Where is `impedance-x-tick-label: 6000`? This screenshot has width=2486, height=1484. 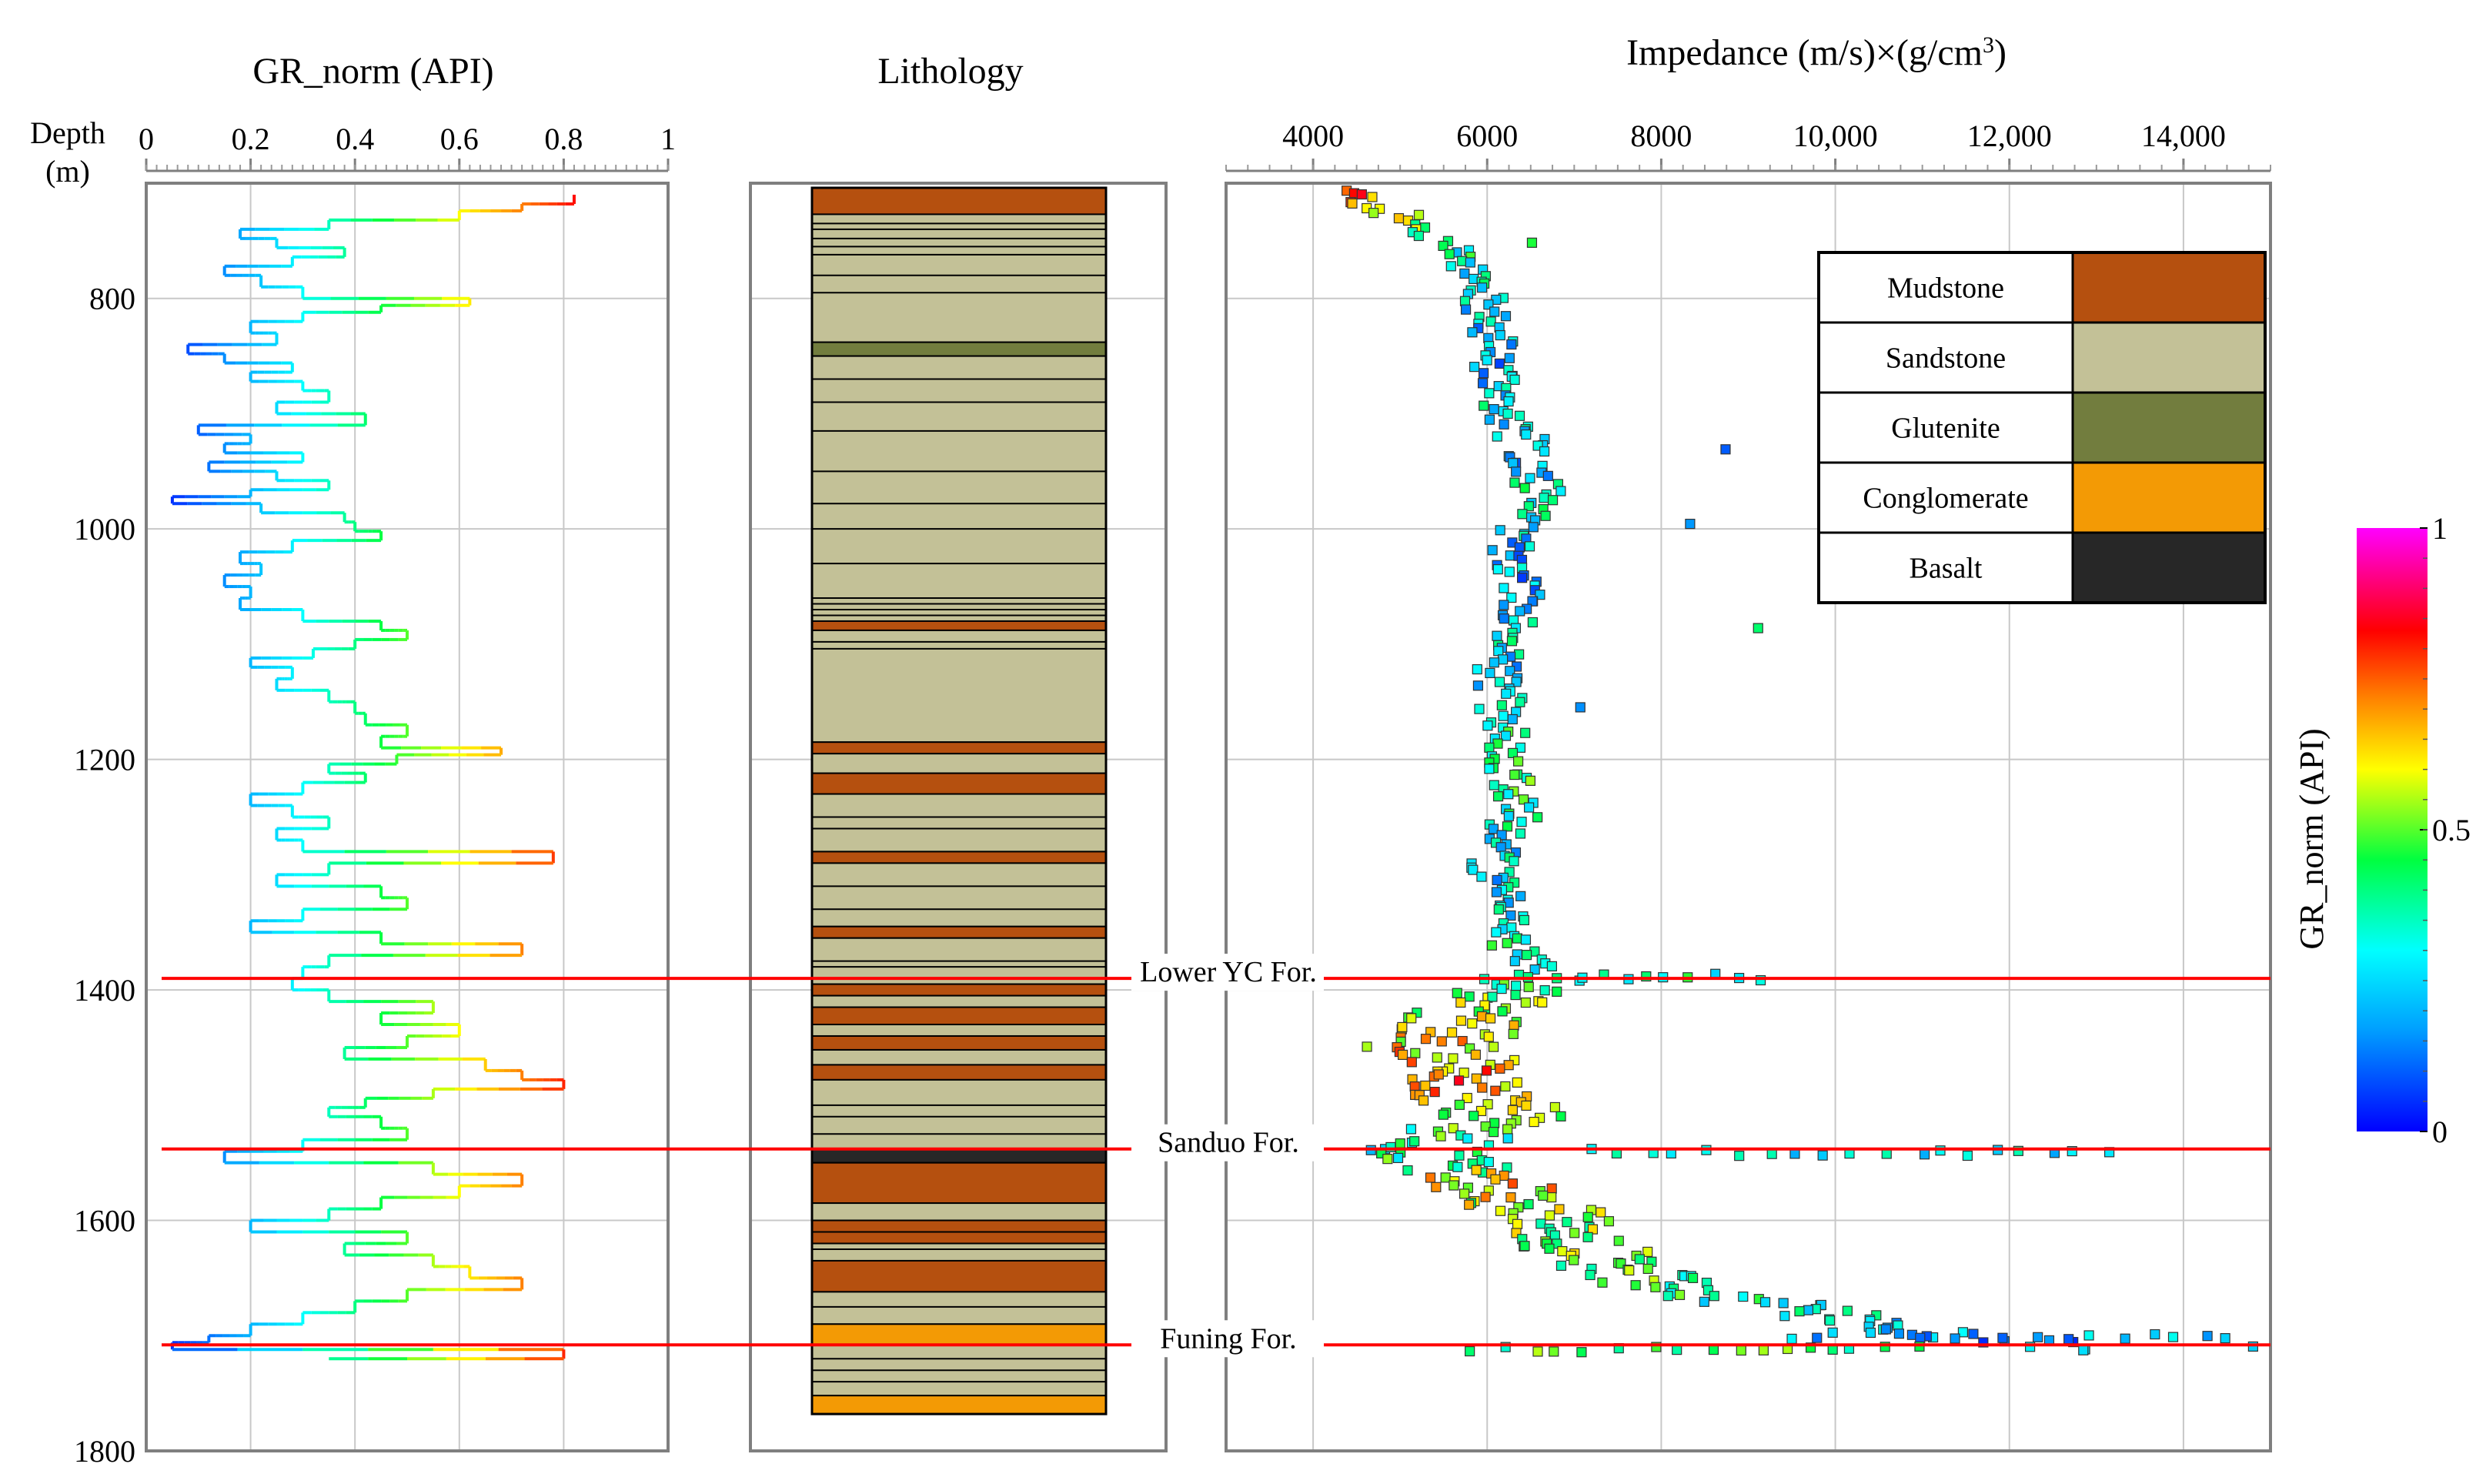
impedance-x-tick-label: 6000 is located at coordinates (1487, 136).